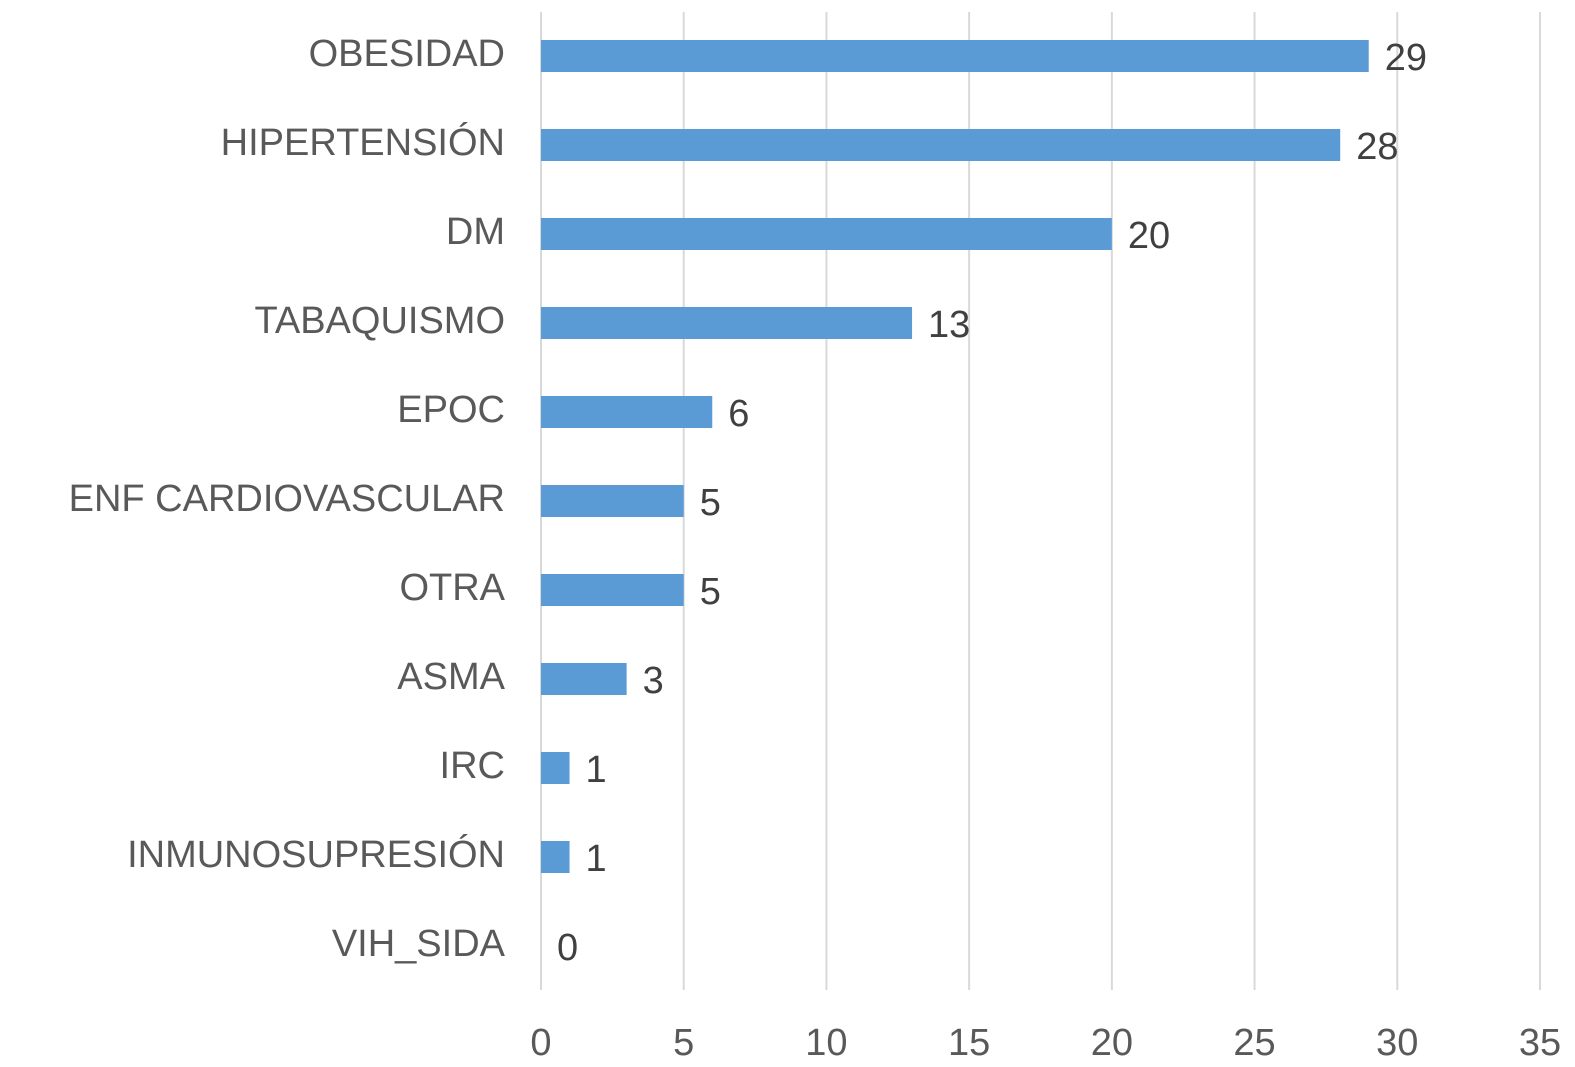 The image size is (1575, 1067). Describe the element at coordinates (826, 1043) in the screenshot. I see `x-tick-label: 10` at that location.